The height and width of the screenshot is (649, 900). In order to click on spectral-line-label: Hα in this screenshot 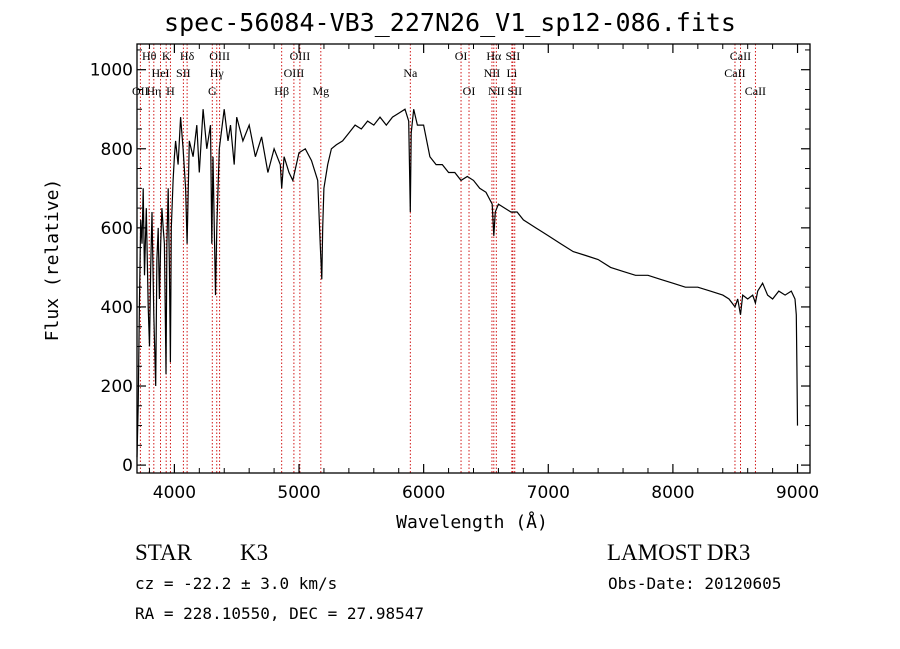, I will do `click(494, 56)`.